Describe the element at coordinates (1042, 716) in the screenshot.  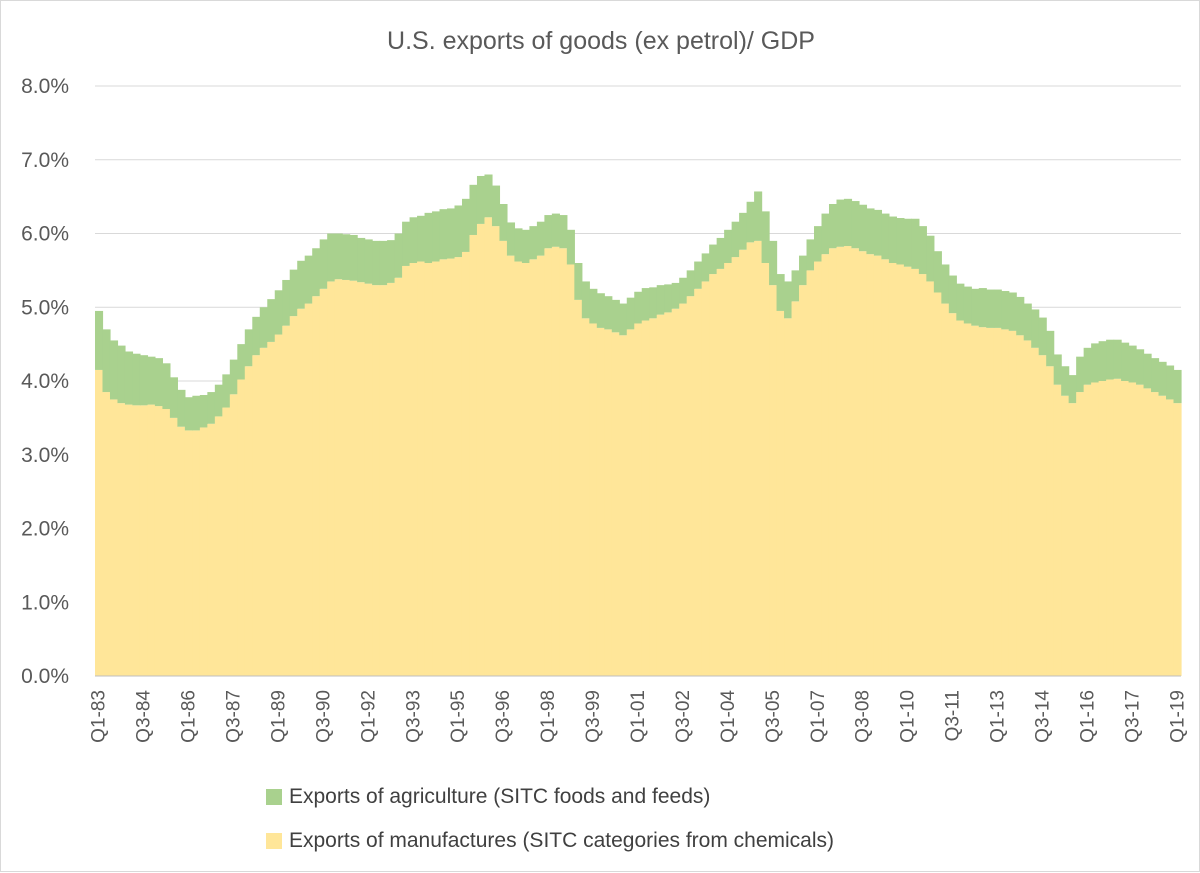
I see `x-tick-label: Q3-14` at that location.